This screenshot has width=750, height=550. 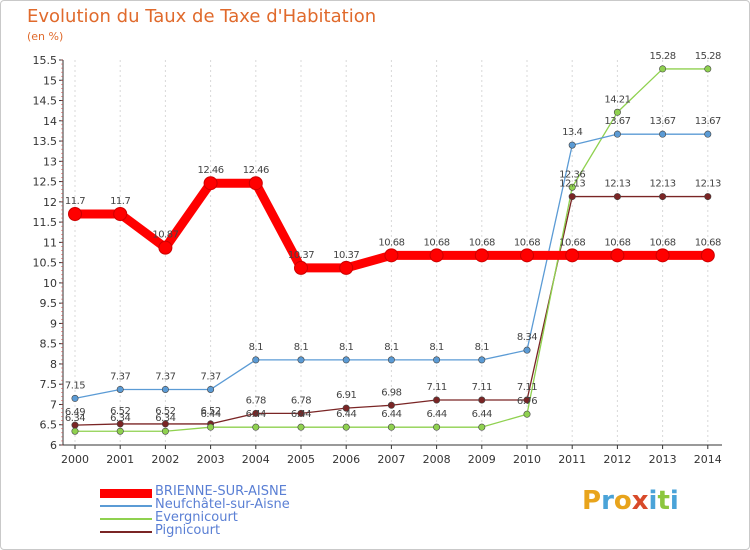 What do you see at coordinates (592, 501) in the screenshot?
I see `brand-letter: P` at bounding box center [592, 501].